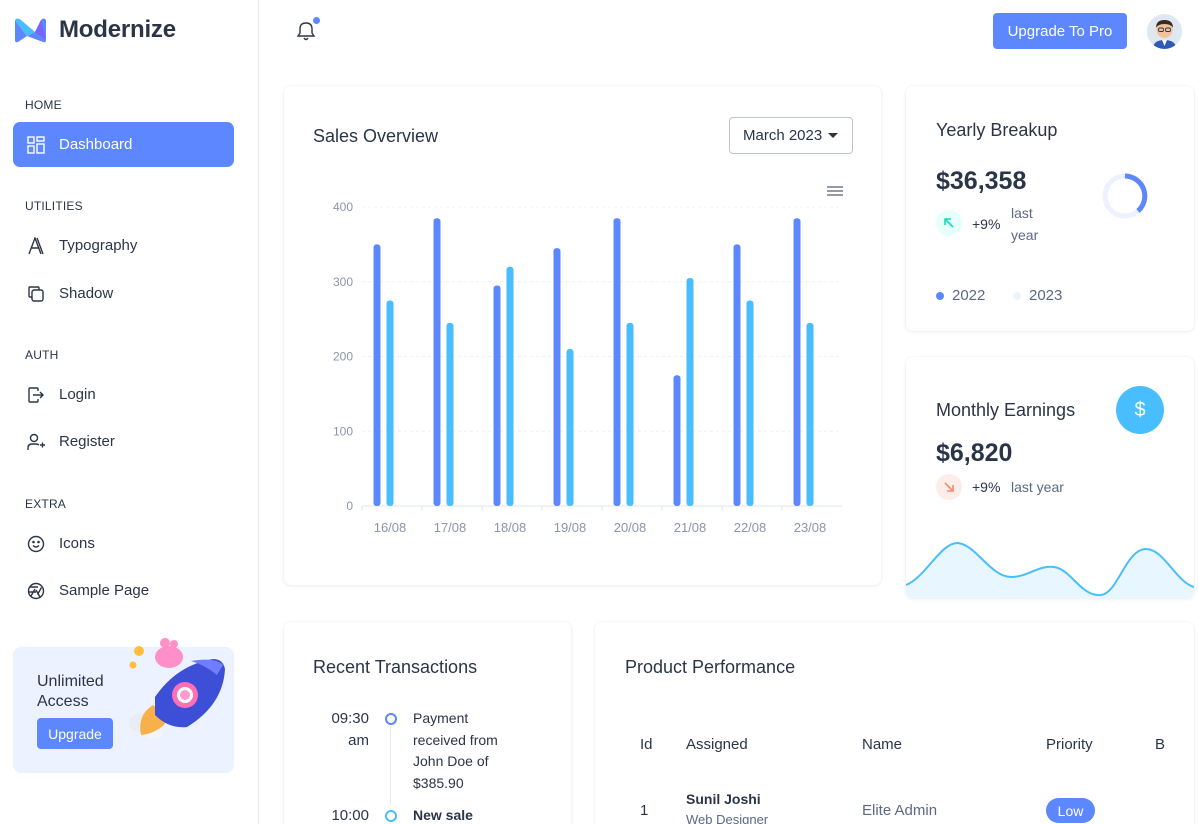 The height and width of the screenshot is (824, 1199). I want to click on sidebar-item-icons: Icons, so click(123, 543).